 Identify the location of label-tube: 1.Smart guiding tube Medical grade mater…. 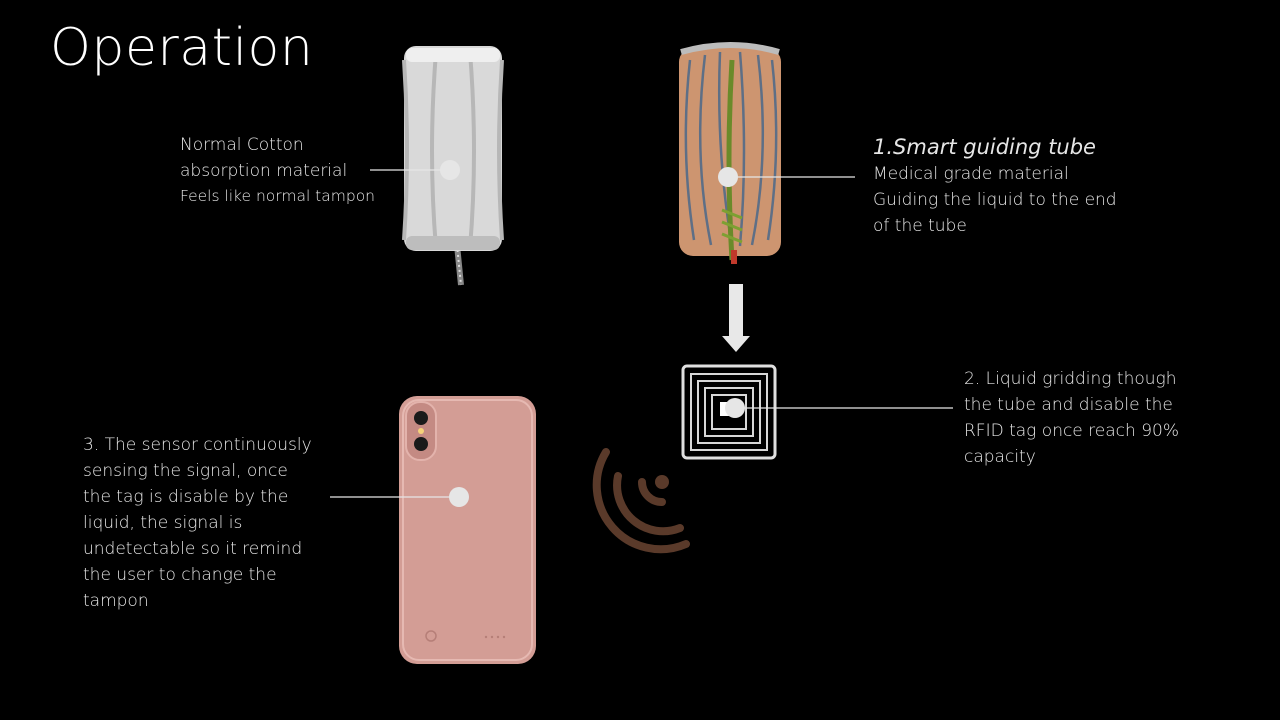
(995, 186).